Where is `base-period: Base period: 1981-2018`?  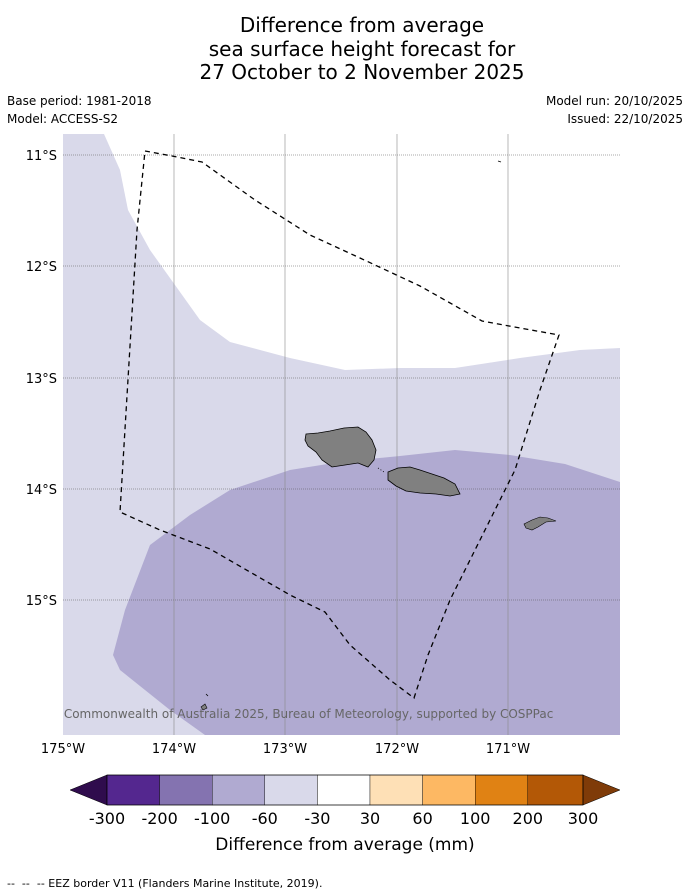 base-period: Base period: 1981-2018 is located at coordinates (79, 101).